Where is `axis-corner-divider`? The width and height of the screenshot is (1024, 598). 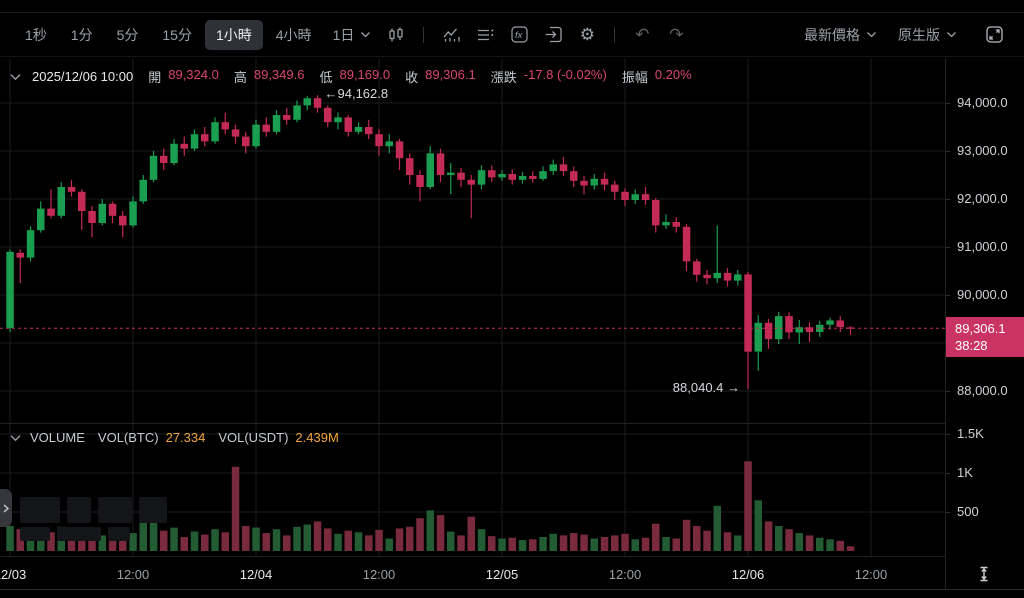
axis-corner-divider is located at coordinates (945, 573).